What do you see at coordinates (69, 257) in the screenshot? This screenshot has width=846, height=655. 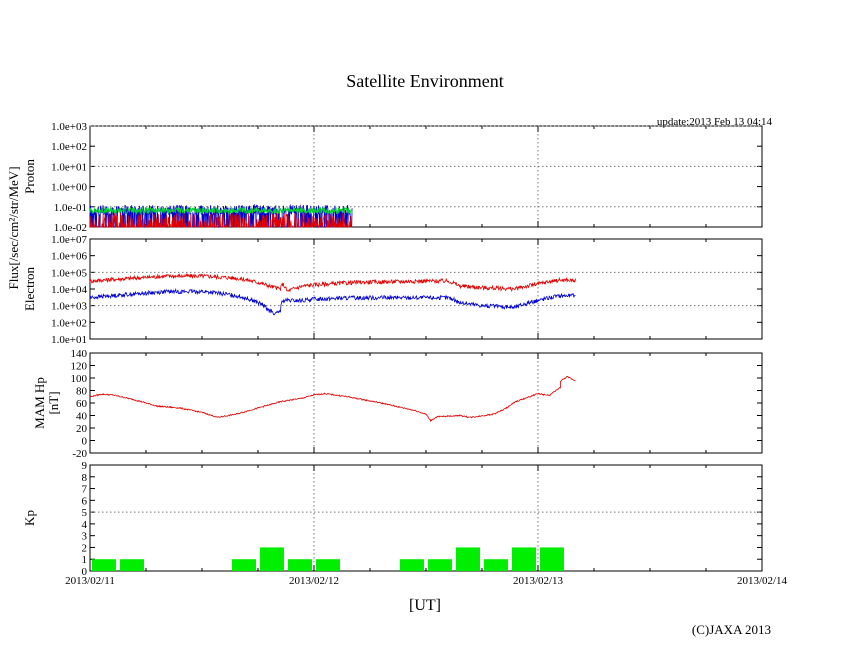 I see `y-tick-label: 1.0e+06` at bounding box center [69, 257].